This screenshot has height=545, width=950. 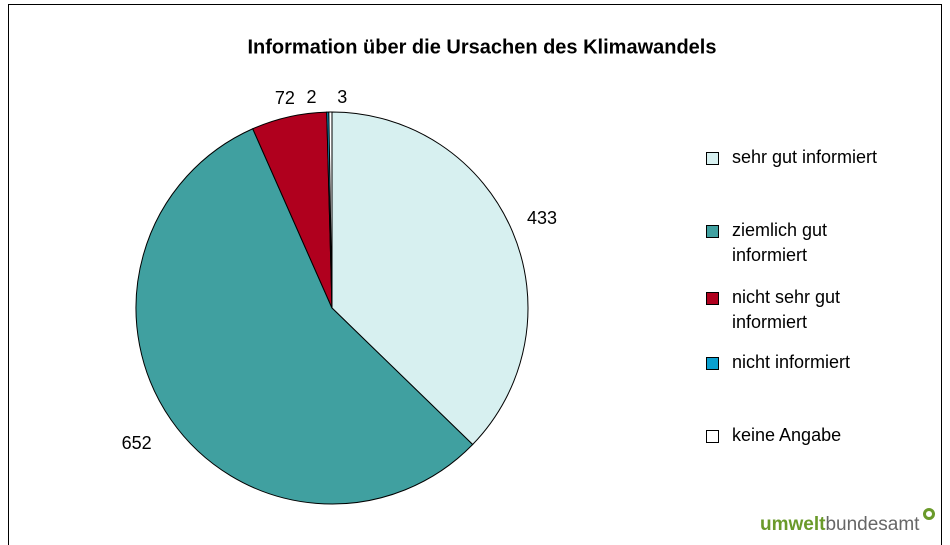 I want to click on legend-item: keine Angabe, so click(x=803, y=435).